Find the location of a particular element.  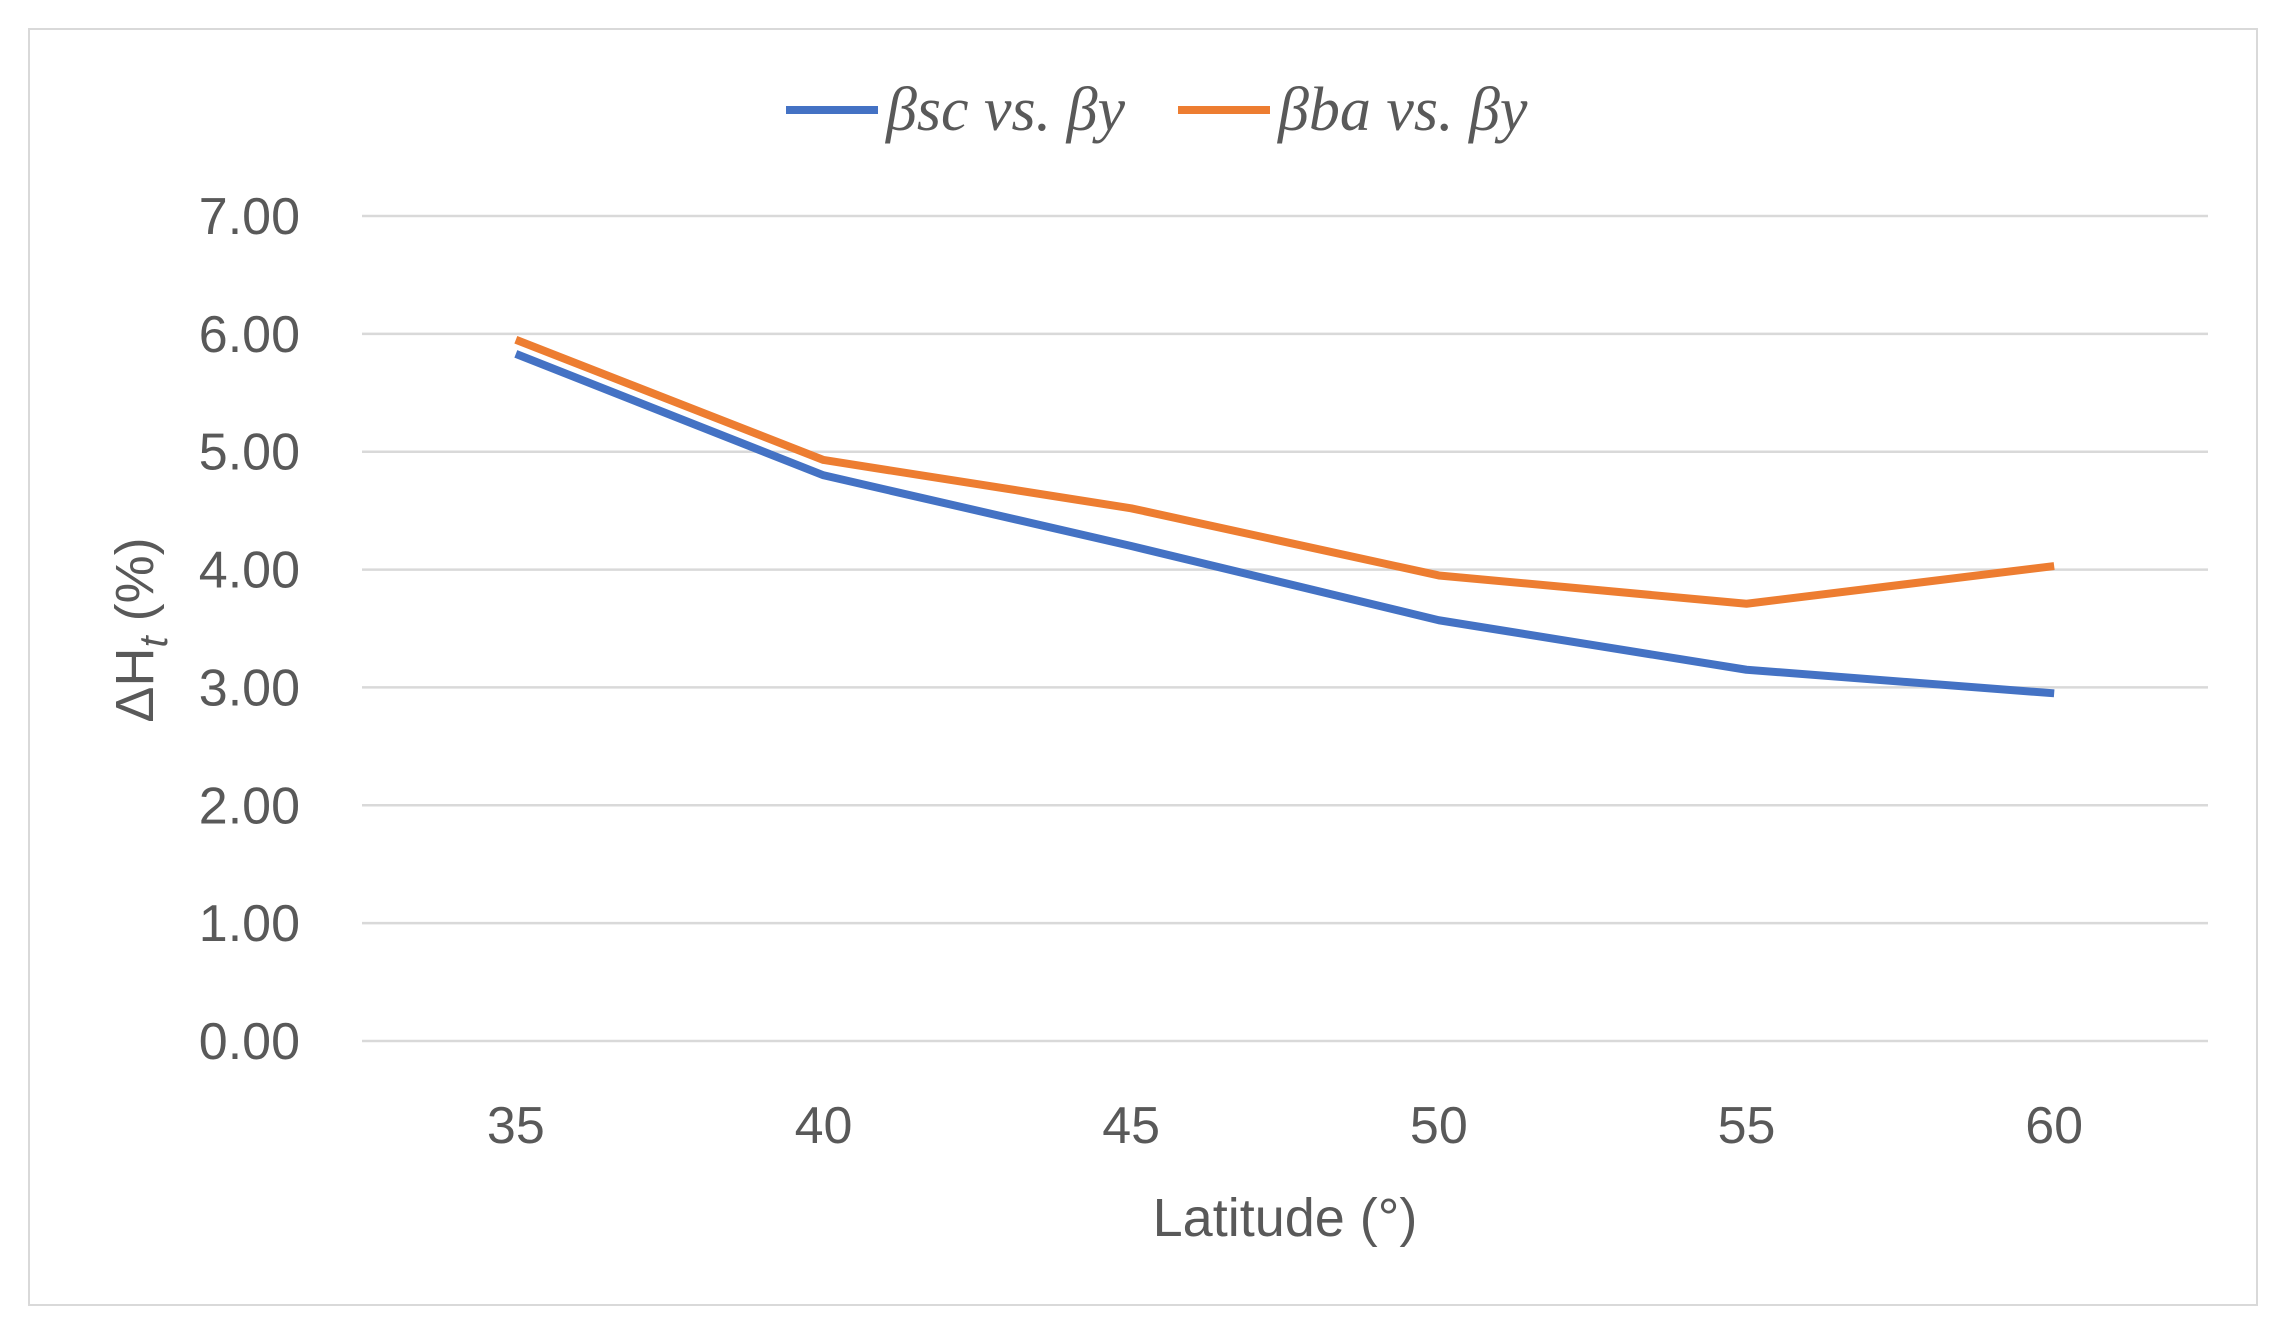

x-axis-title: Latitude (°) is located at coordinates (1285, 1218).